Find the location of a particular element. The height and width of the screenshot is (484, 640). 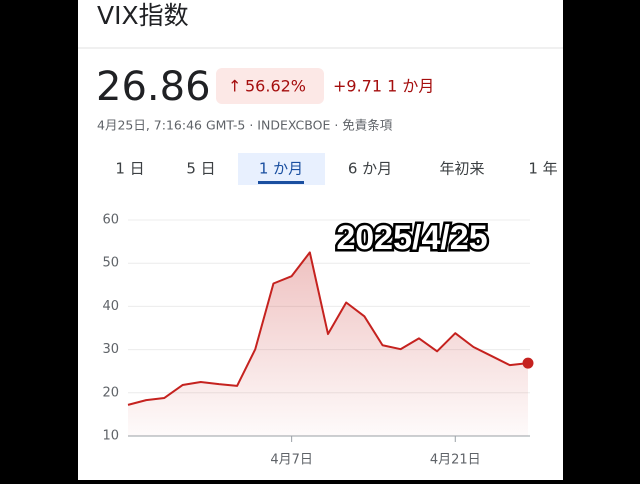

y-tick-label: 10 is located at coordinates (110, 436).